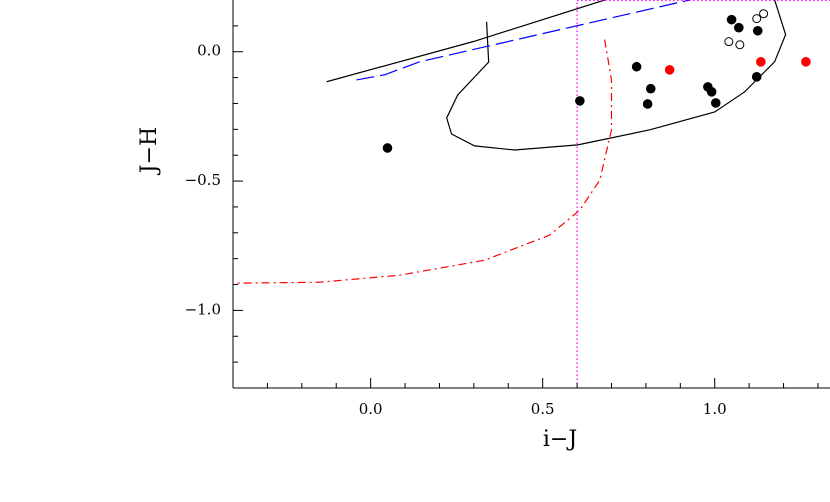 Image resolution: width=830 pixels, height=502 pixels. I want to click on y-axis-label: J−H, so click(149, 151).